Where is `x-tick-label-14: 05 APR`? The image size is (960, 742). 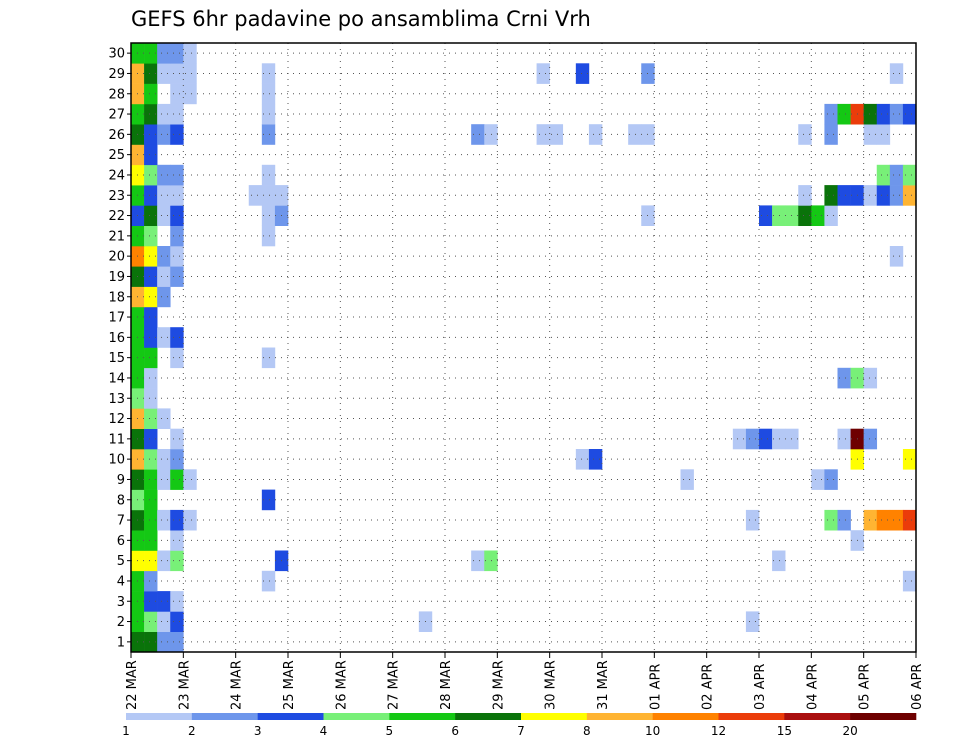
x-tick-label-14: 05 APR is located at coordinates (865, 687).